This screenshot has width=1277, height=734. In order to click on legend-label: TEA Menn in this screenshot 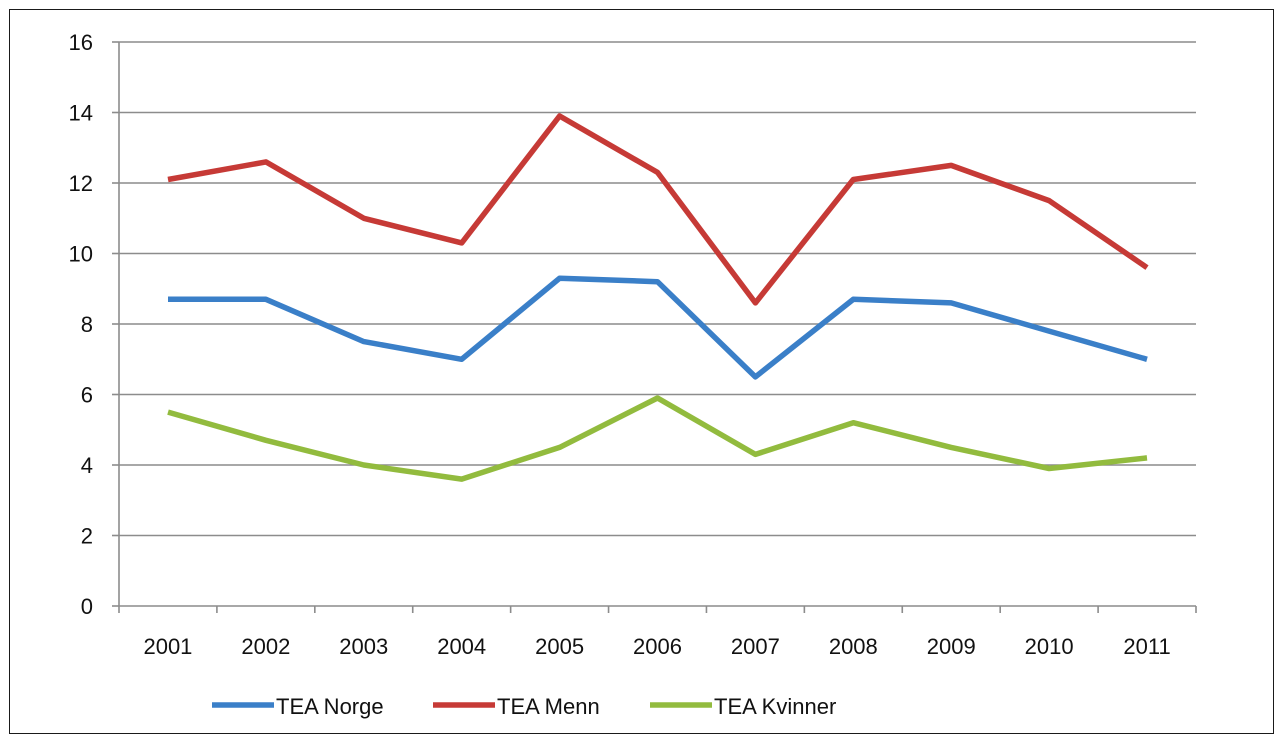, I will do `click(548, 706)`.